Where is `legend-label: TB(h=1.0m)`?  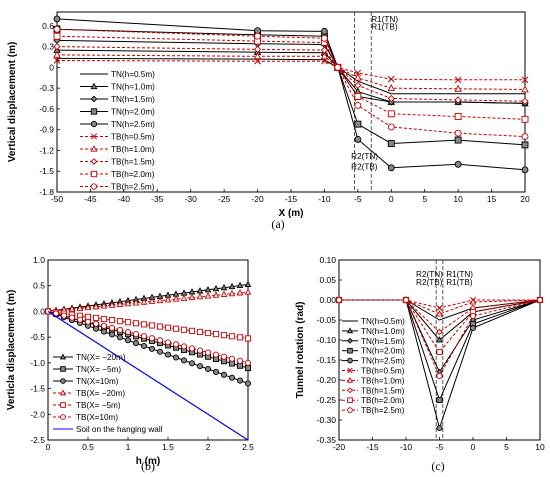 legend-label: TB(h=1.0m) is located at coordinates (133, 149).